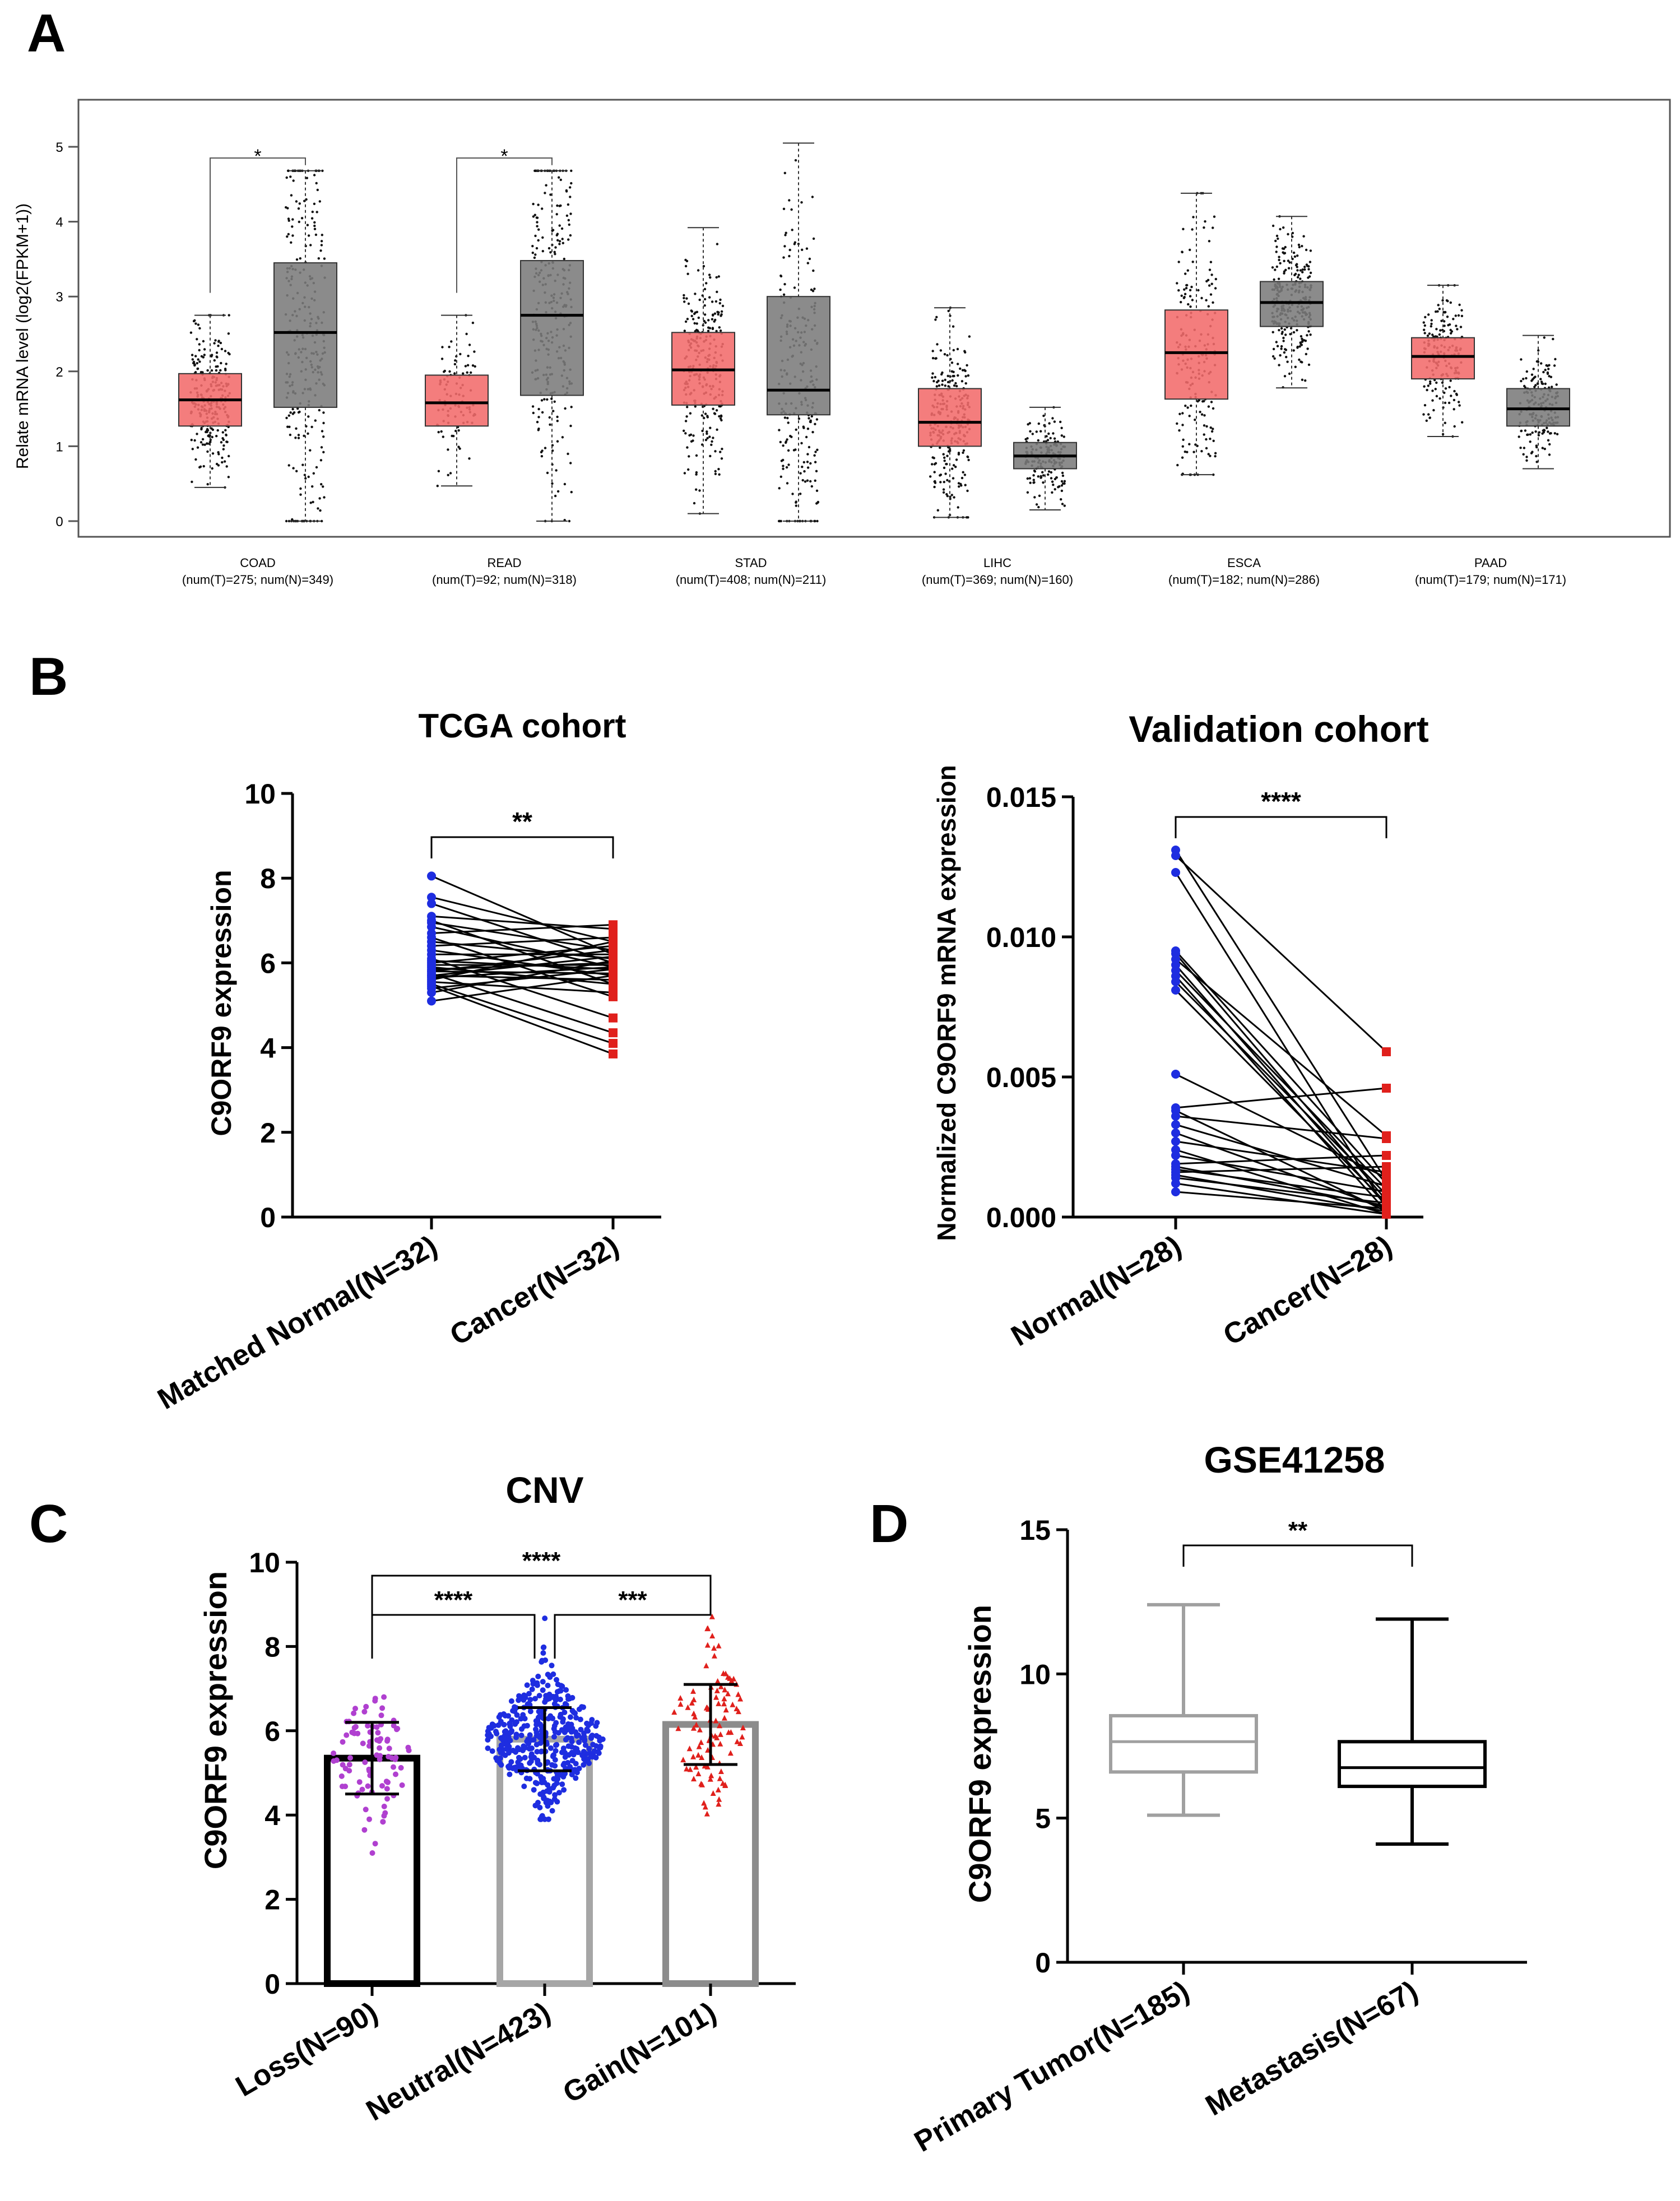  Describe the element at coordinates (544, 1490) in the screenshot. I see `panel-c-title: CNV` at that location.